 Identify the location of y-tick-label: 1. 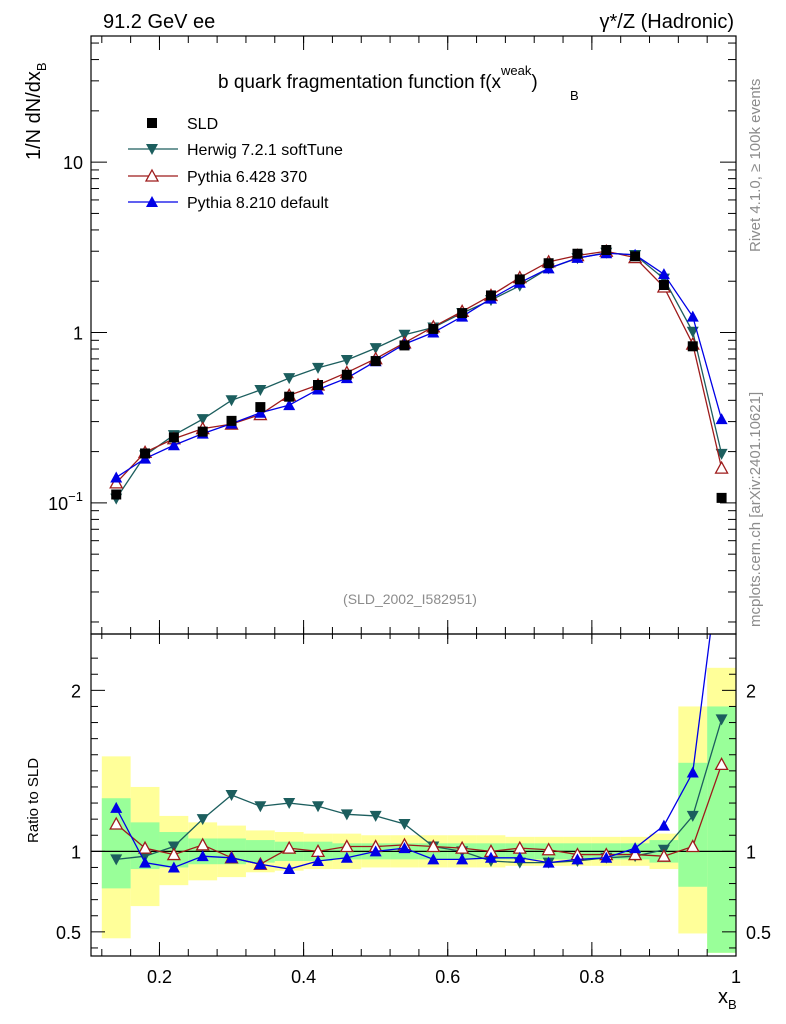
(78, 334).